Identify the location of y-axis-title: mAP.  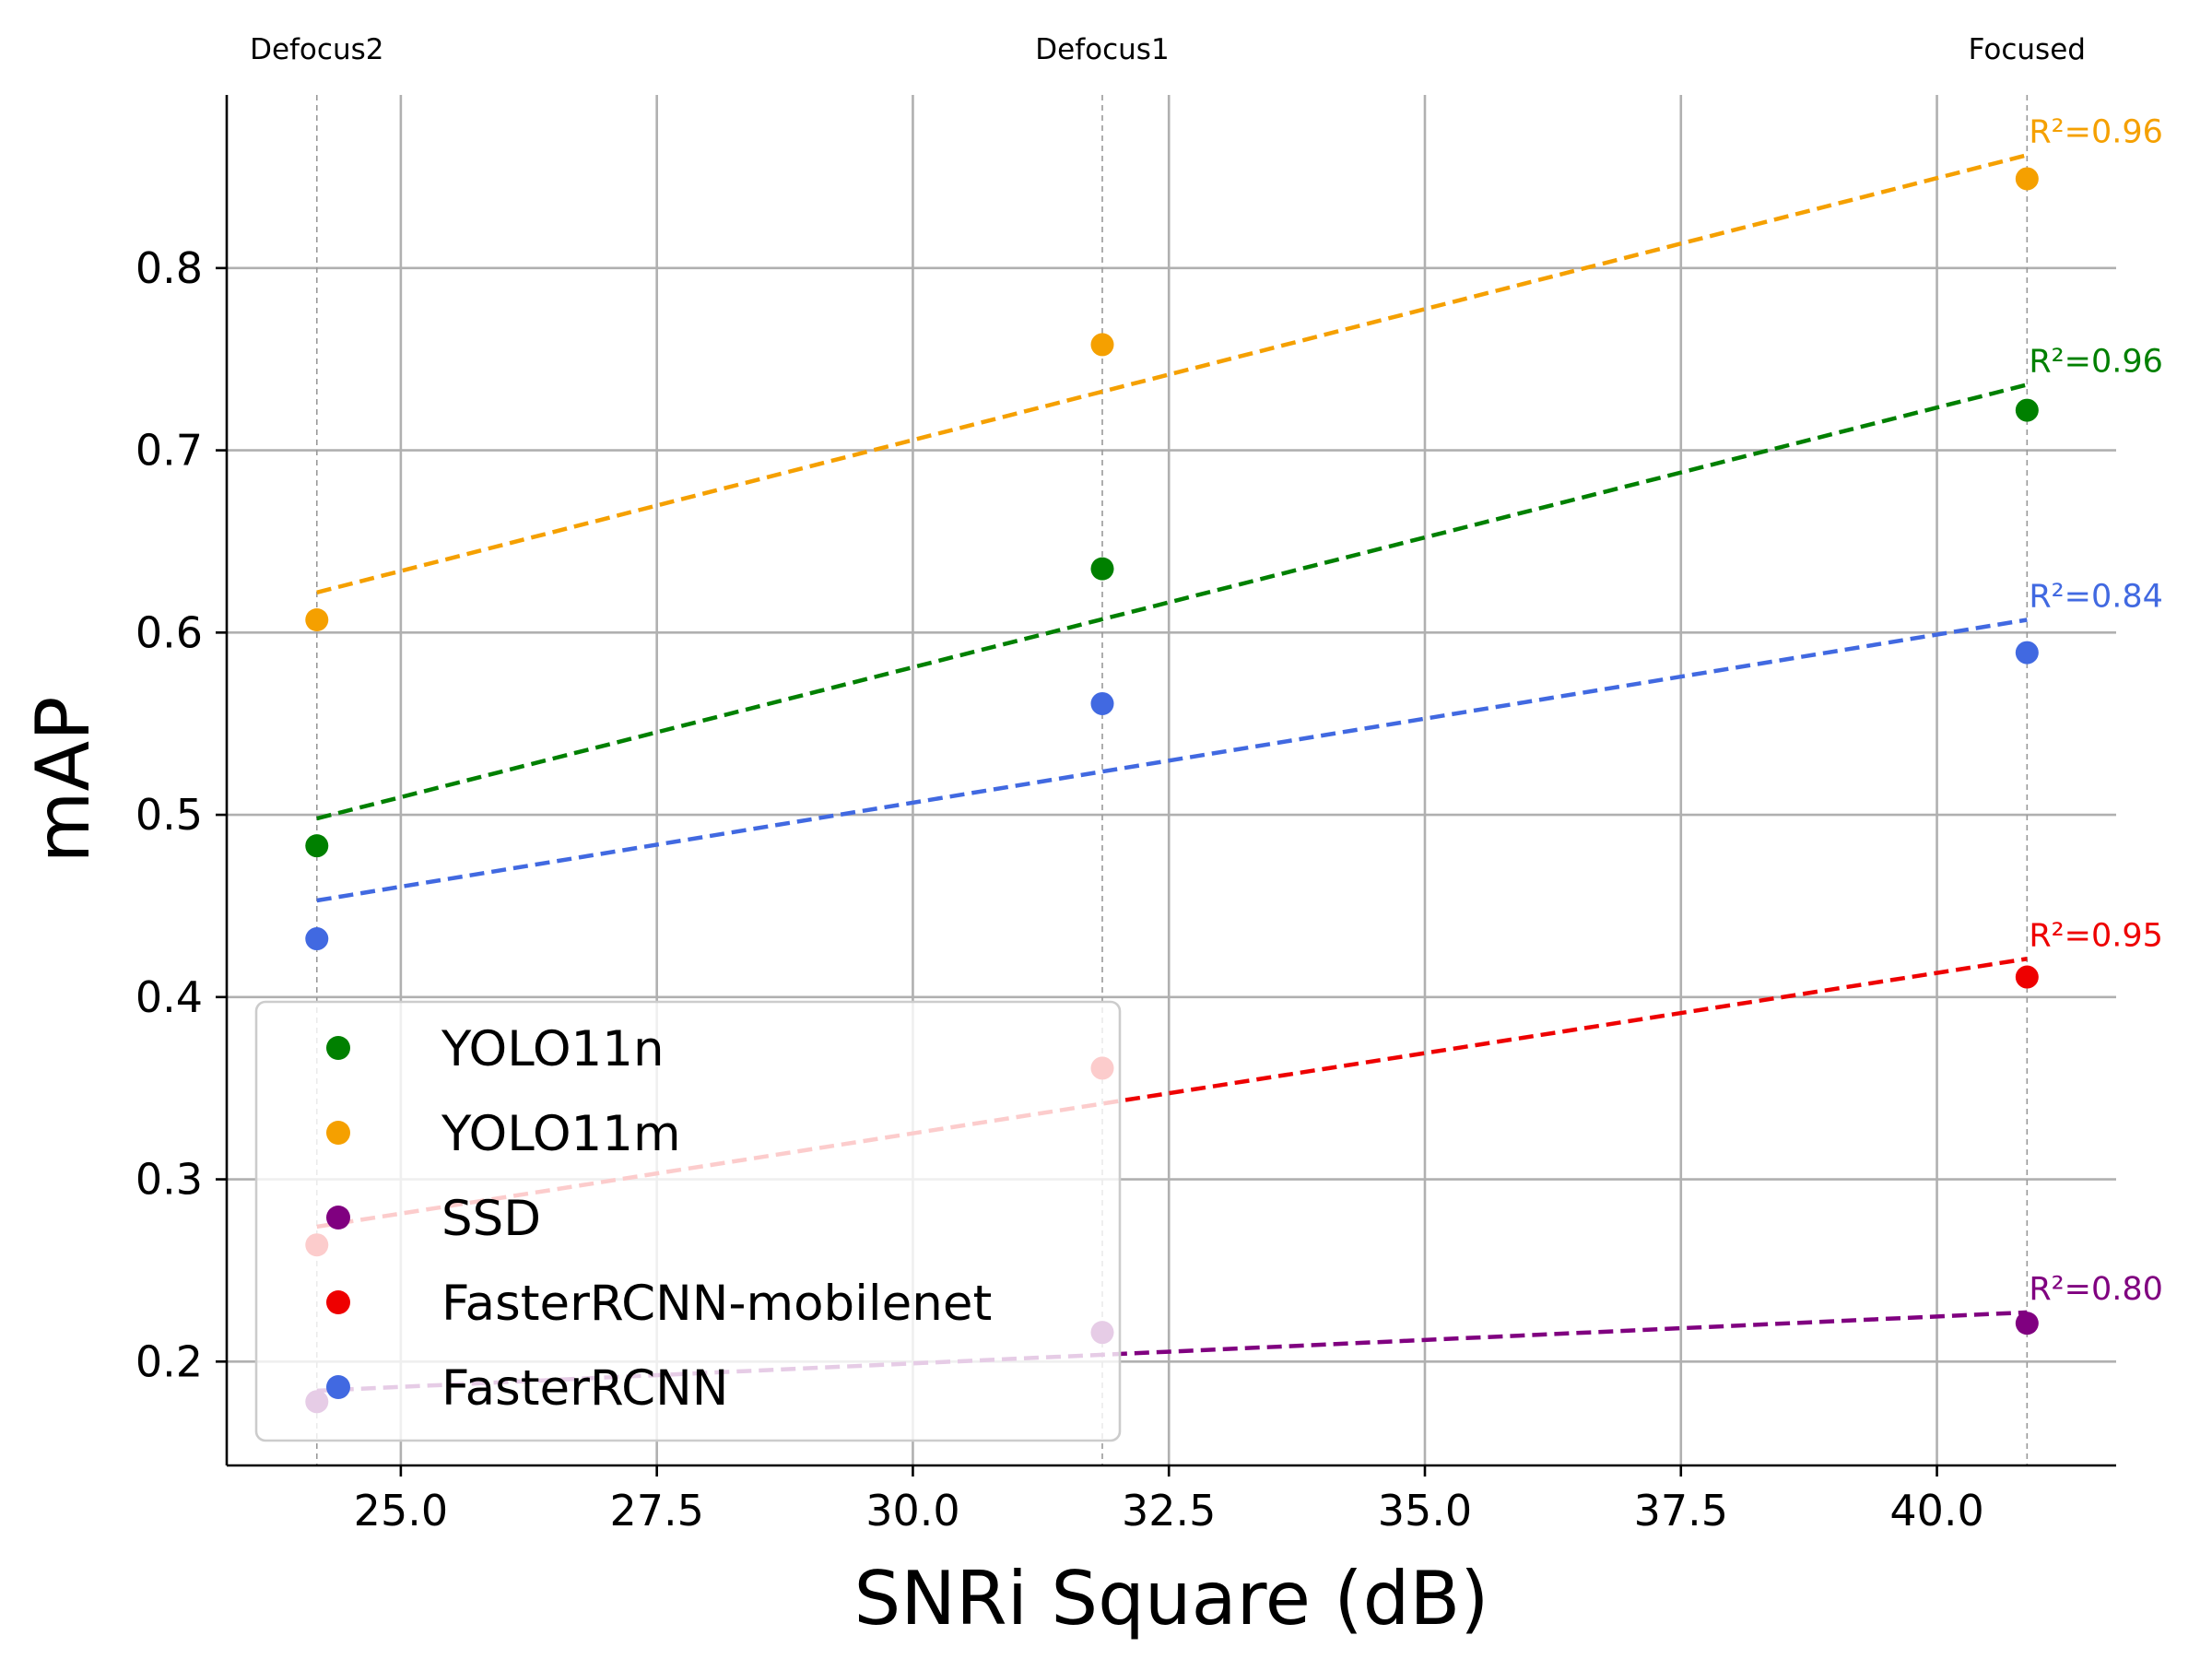
(63, 780).